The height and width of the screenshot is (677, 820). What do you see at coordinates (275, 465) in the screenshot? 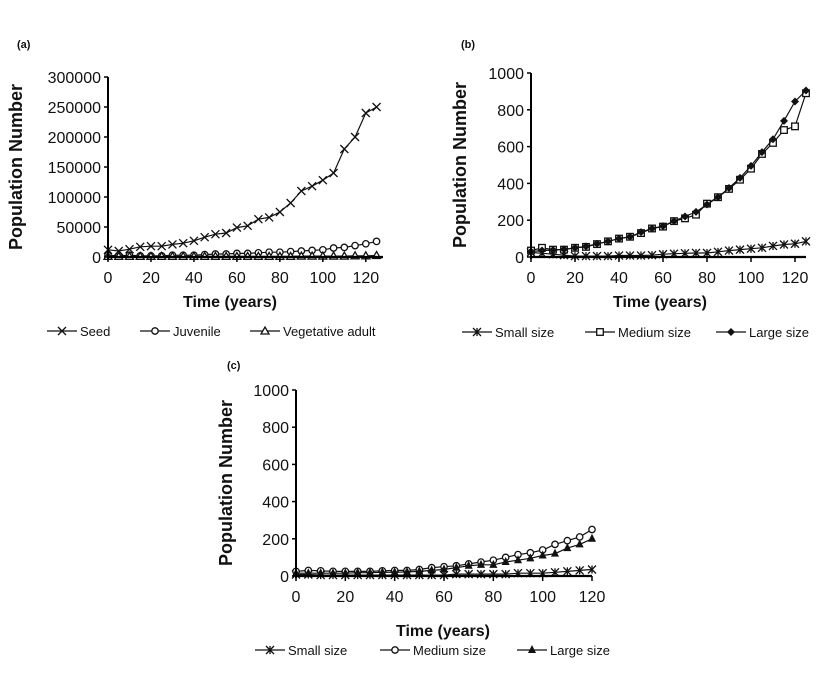
I see `y-tick-label: 600` at bounding box center [275, 465].